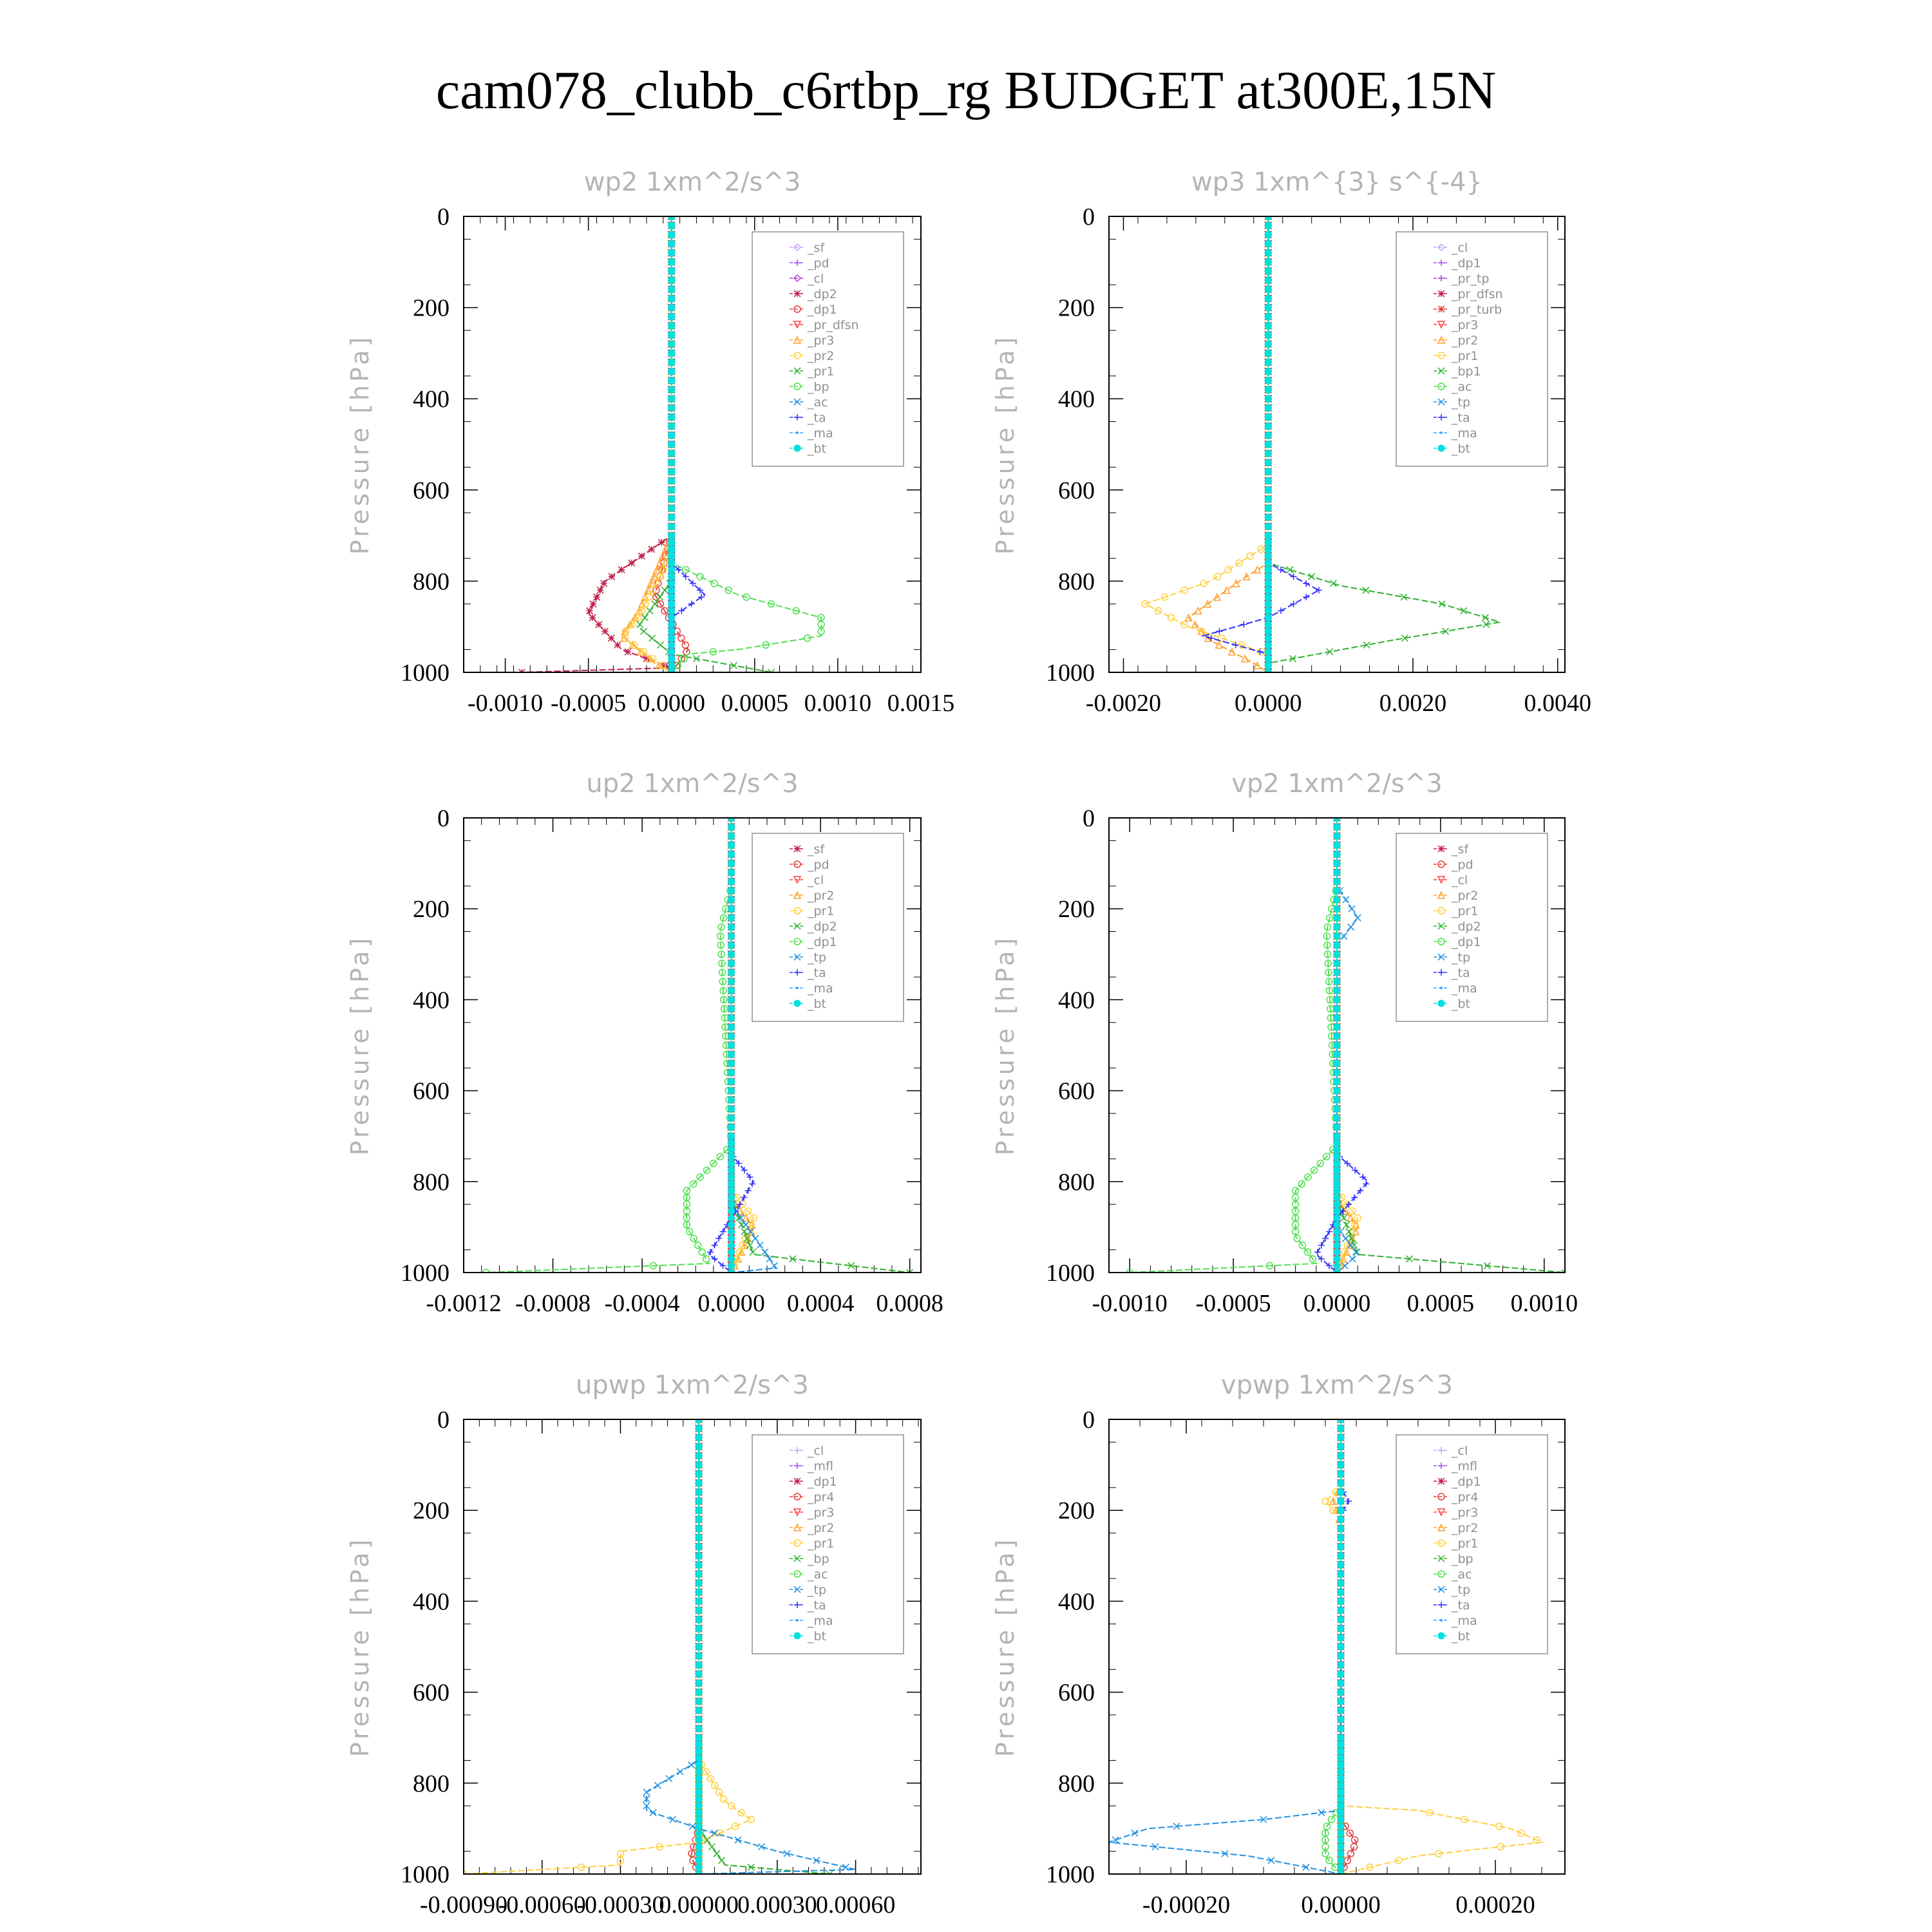 The image size is (1932, 1932). What do you see at coordinates (463, 1905) in the screenshot?
I see `x-tick-label: -0.00090` at bounding box center [463, 1905].